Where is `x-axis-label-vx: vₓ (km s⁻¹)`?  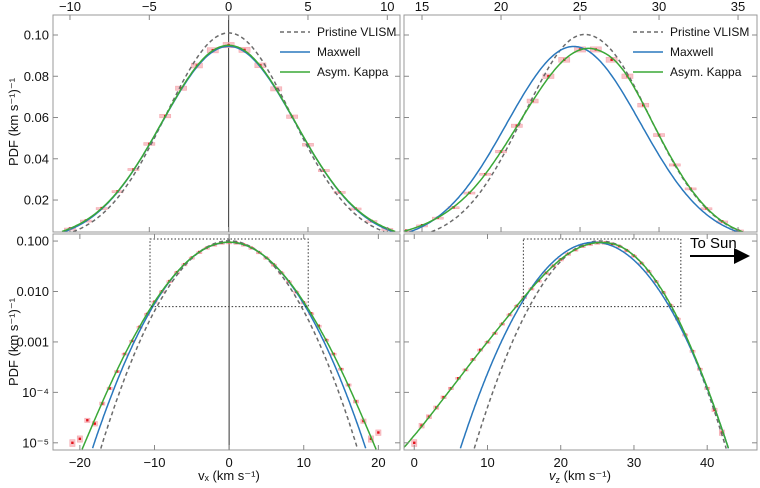 x-axis-label-vx: vₓ (km s⁻¹) is located at coordinates (229, 475).